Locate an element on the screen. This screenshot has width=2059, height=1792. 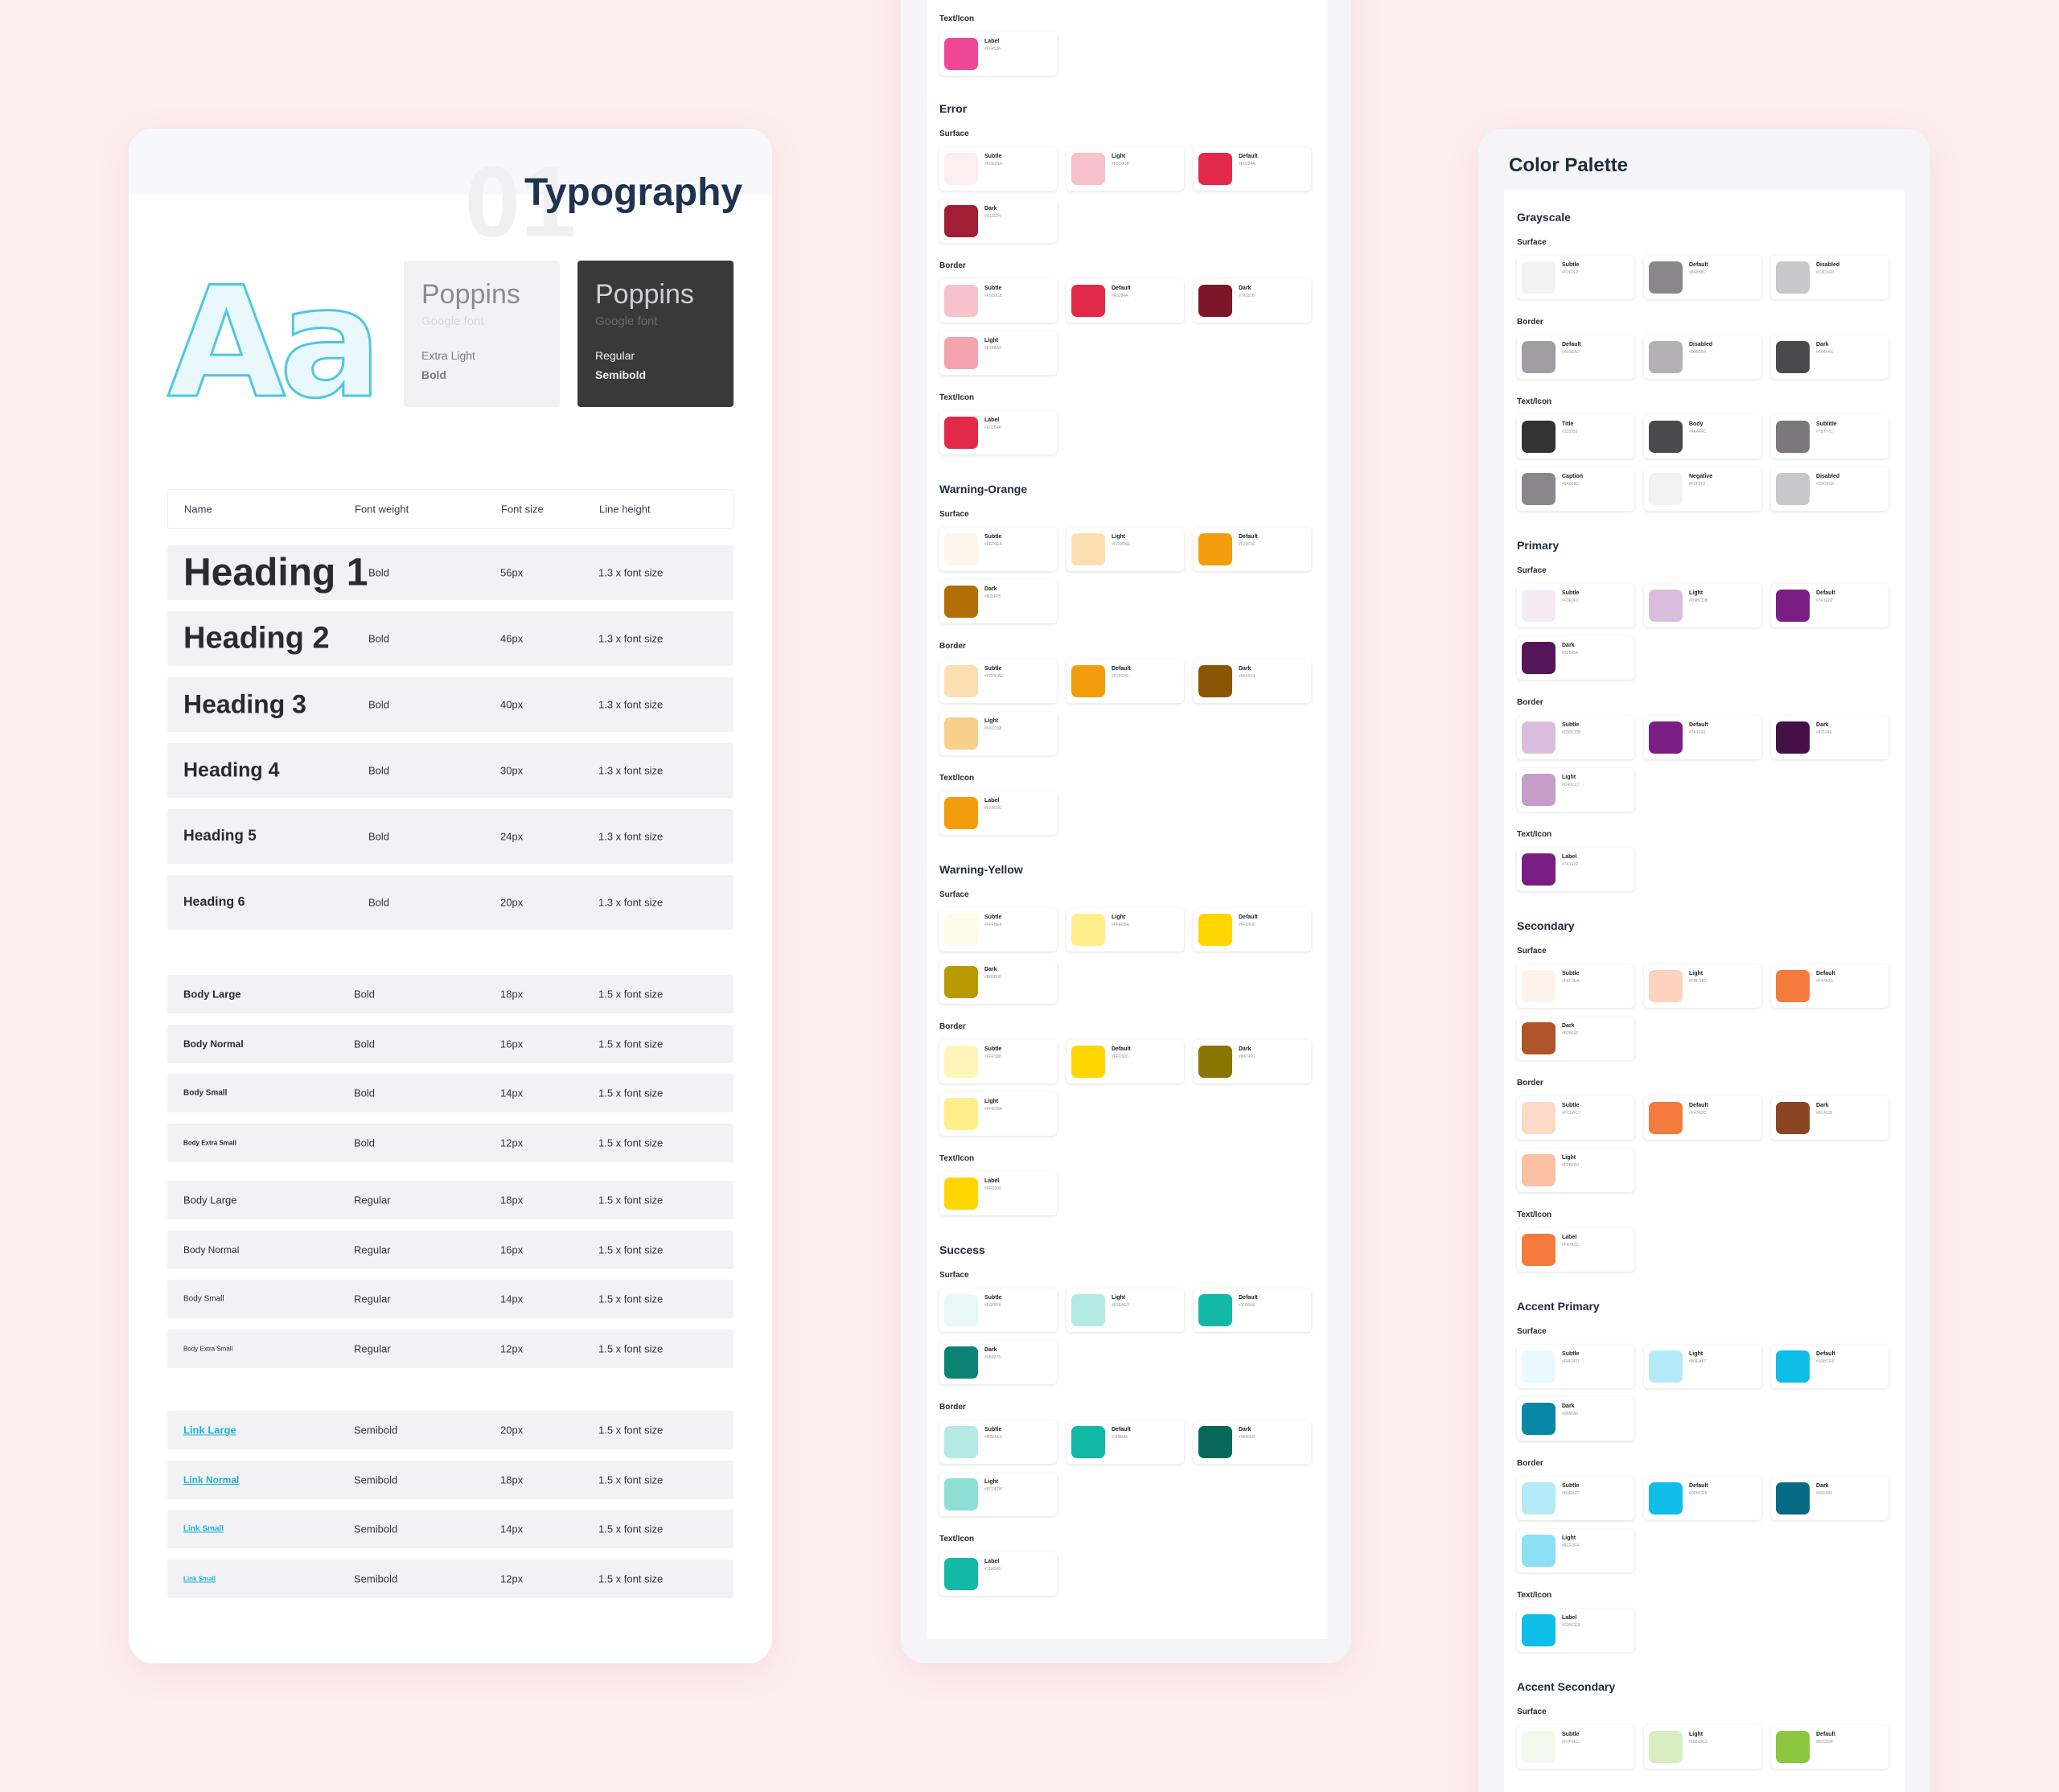
color-swatch: Label #F47A3C is located at coordinates (1575, 1250).